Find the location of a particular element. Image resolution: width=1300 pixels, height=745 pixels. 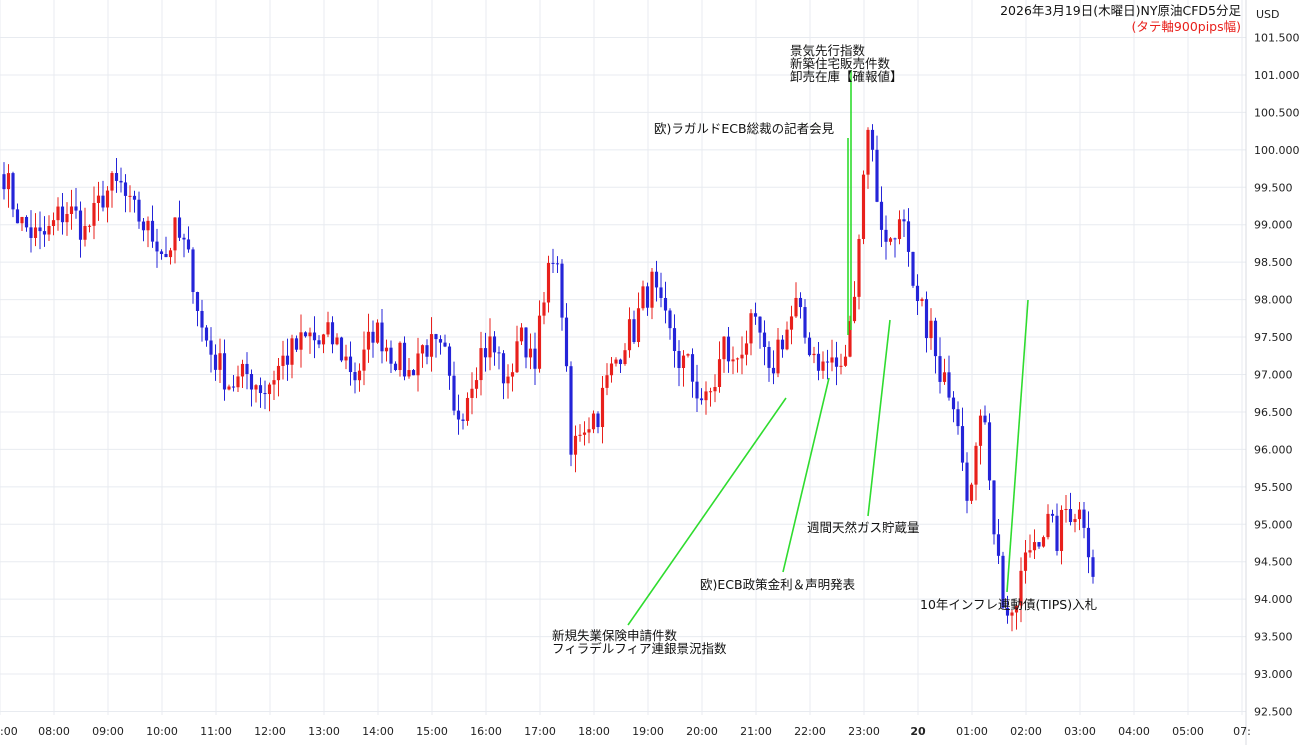

time-tick-label: 17:00 is located at coordinates (540, 731).